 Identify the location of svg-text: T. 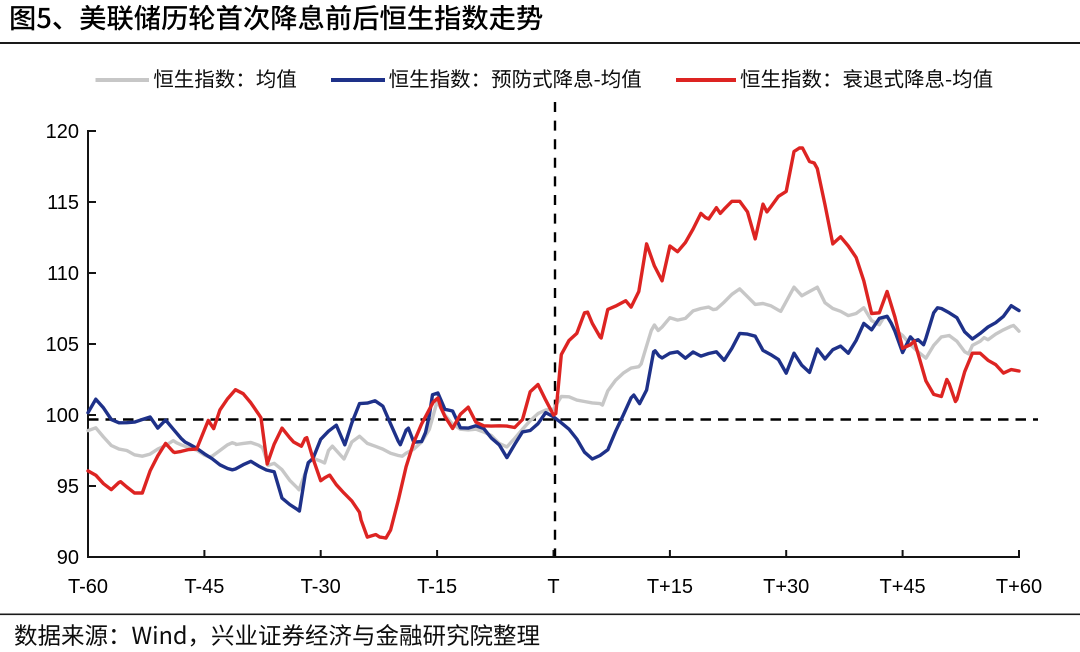
(553, 587).